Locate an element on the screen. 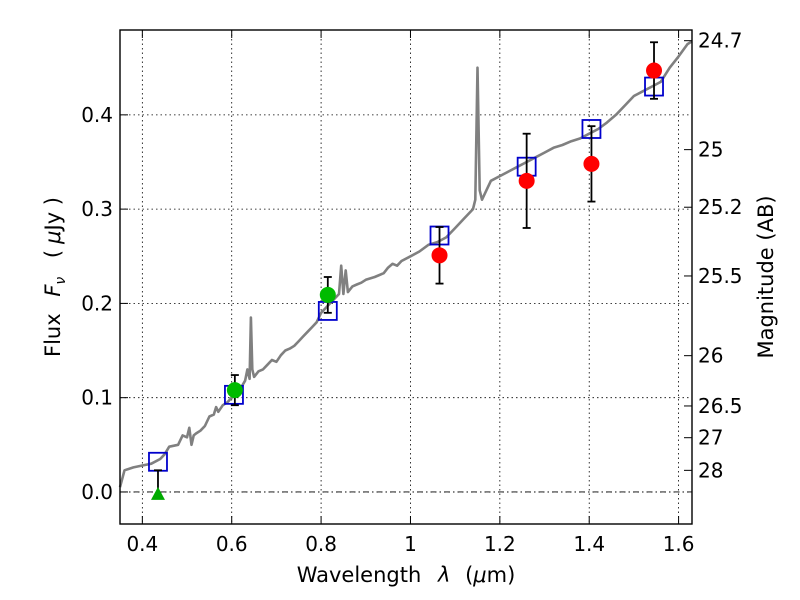 The height and width of the screenshot is (600, 800). x-tick-label: 1.4 is located at coordinates (589, 544).